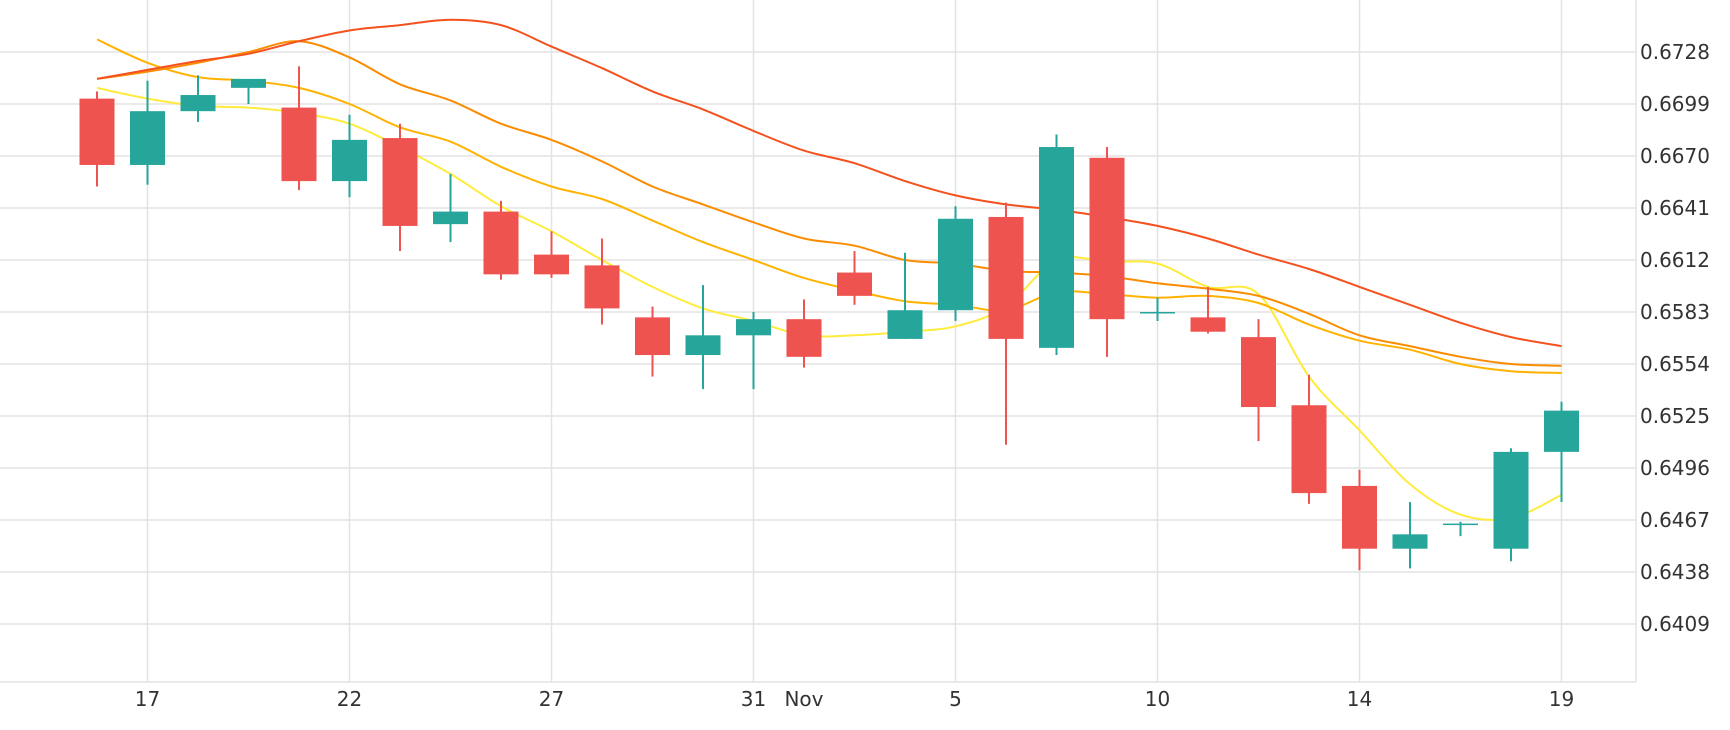 The image size is (1730, 730). I want to click on y-tick-label: 0.6612, so click(1675, 260).